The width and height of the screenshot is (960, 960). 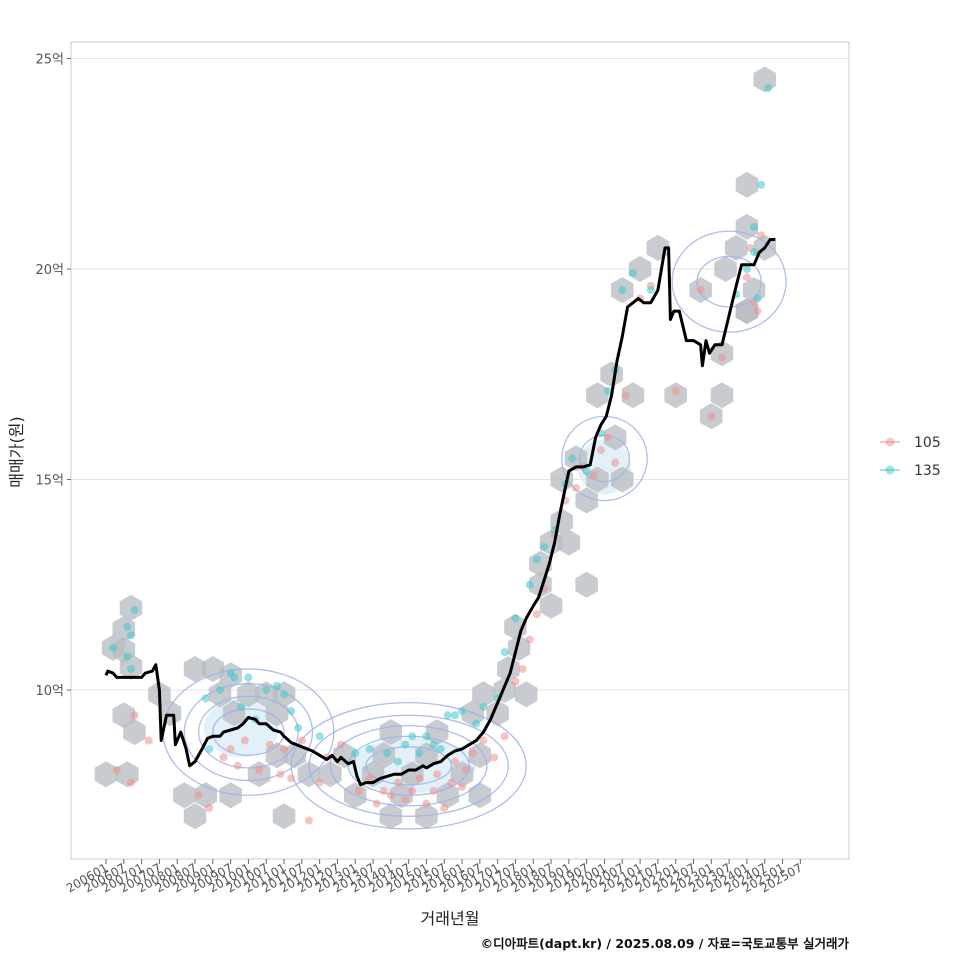 I want to click on density-fill-region, so click(x=241, y=728).